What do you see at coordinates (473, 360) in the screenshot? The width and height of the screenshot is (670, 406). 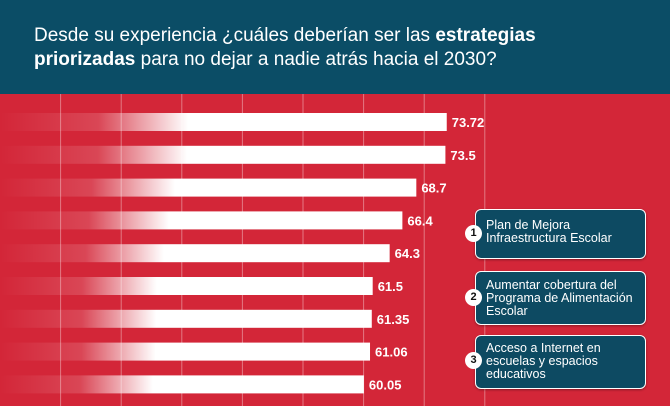 I see `legend-number-3: 3` at bounding box center [473, 360].